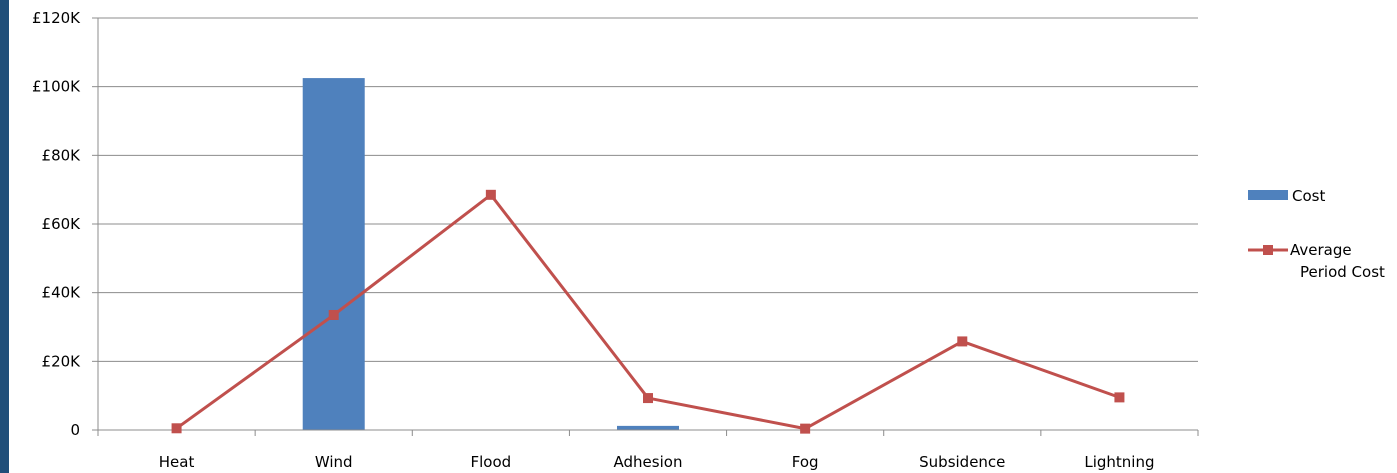  Describe the element at coordinates (62, 361) in the screenshot. I see `y-tick-label: £20K` at that location.